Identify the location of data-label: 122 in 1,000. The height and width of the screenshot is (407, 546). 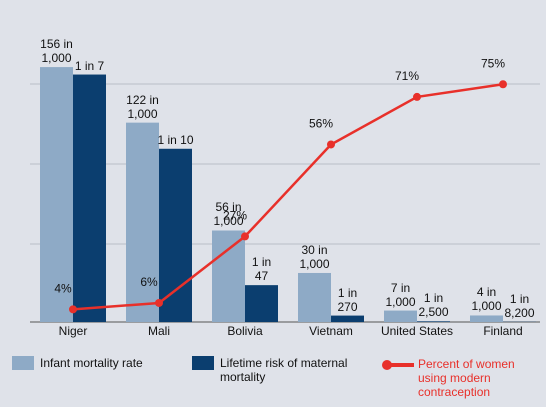
(142, 106).